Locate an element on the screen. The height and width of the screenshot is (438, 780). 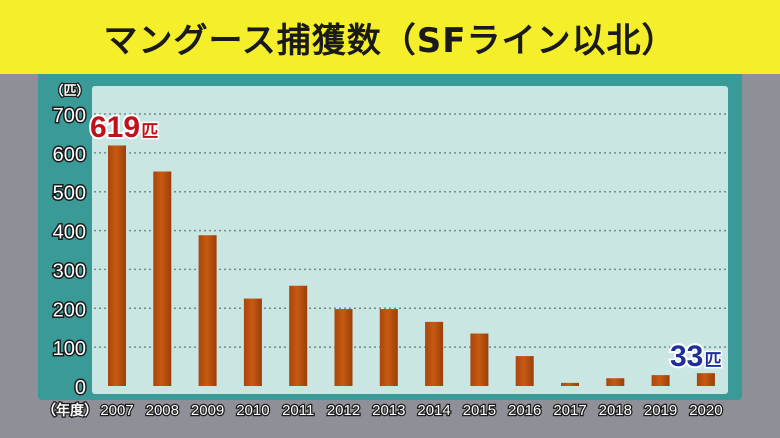
value-annotation: 619 is located at coordinates (115, 127).